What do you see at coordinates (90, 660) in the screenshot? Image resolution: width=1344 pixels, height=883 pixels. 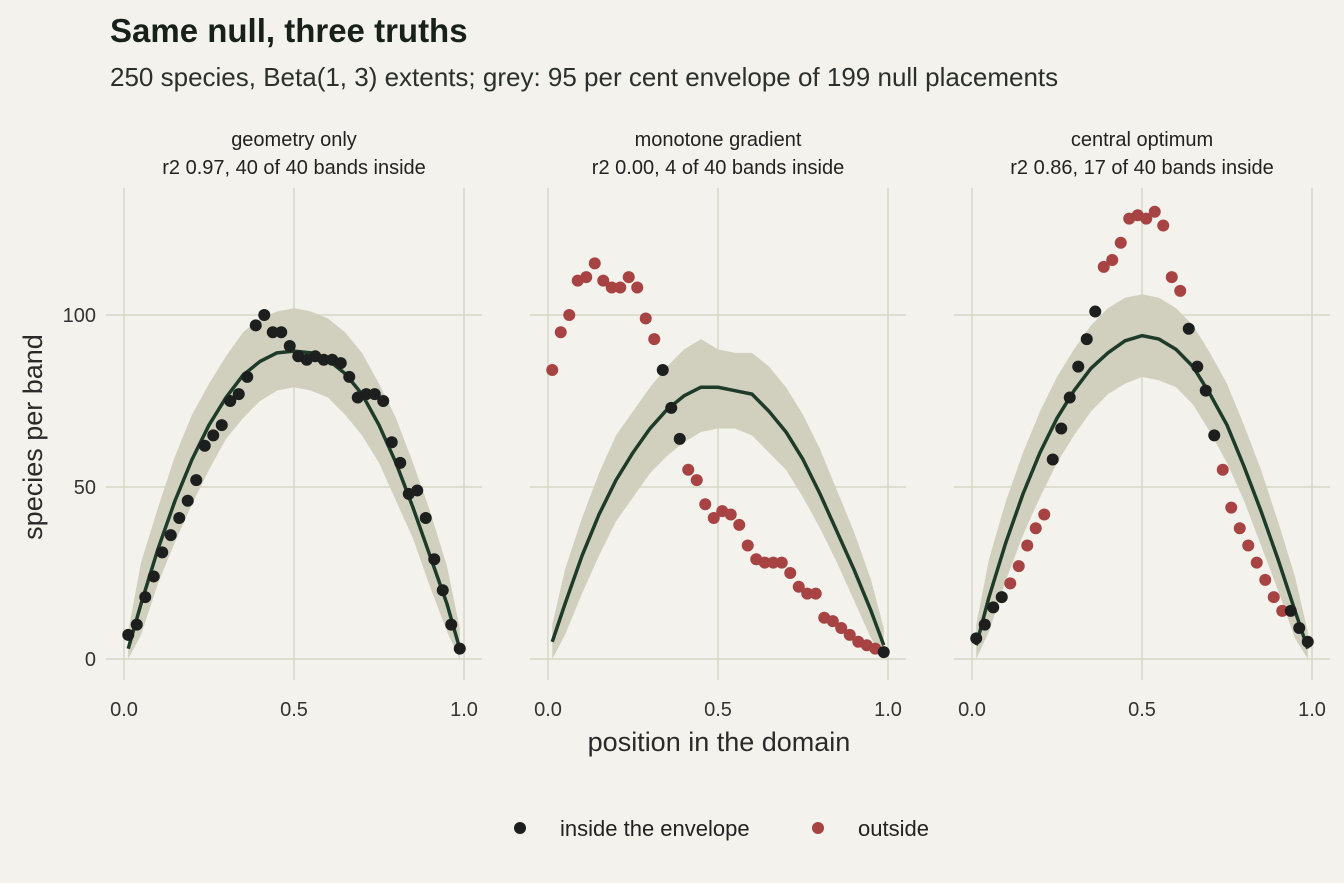 I see `y-tick-label: 0` at bounding box center [90, 660].